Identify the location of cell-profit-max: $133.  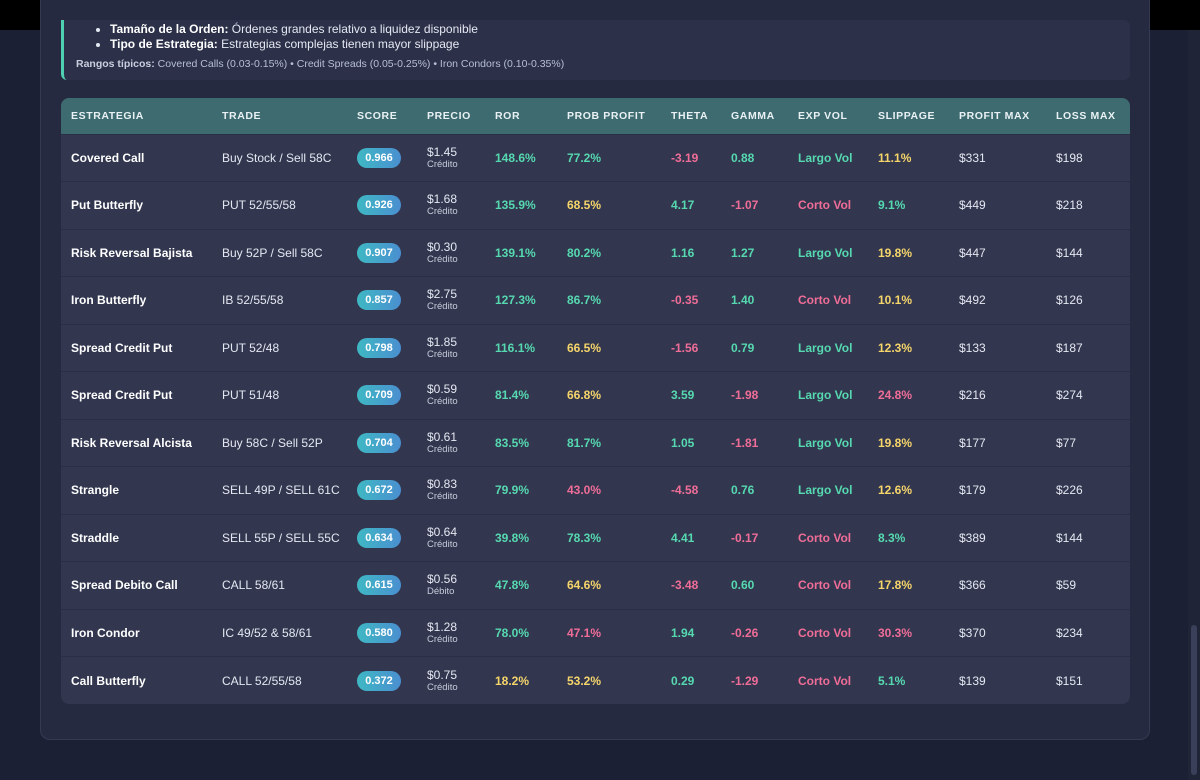
(972, 347).